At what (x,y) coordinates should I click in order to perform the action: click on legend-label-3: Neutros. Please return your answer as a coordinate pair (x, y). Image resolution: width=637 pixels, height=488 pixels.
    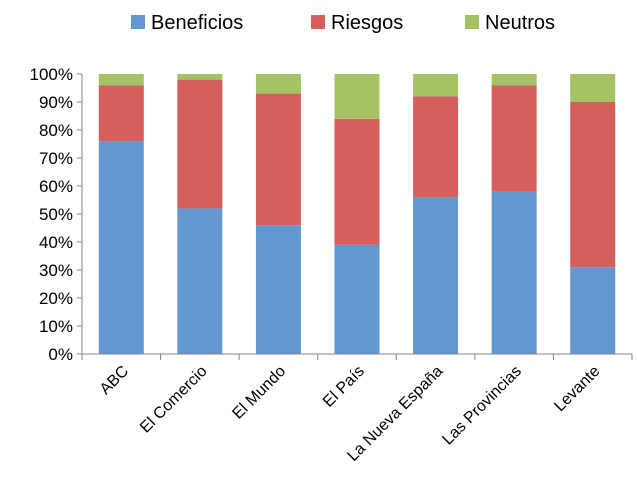
    Looking at the image, I should click on (520, 23).